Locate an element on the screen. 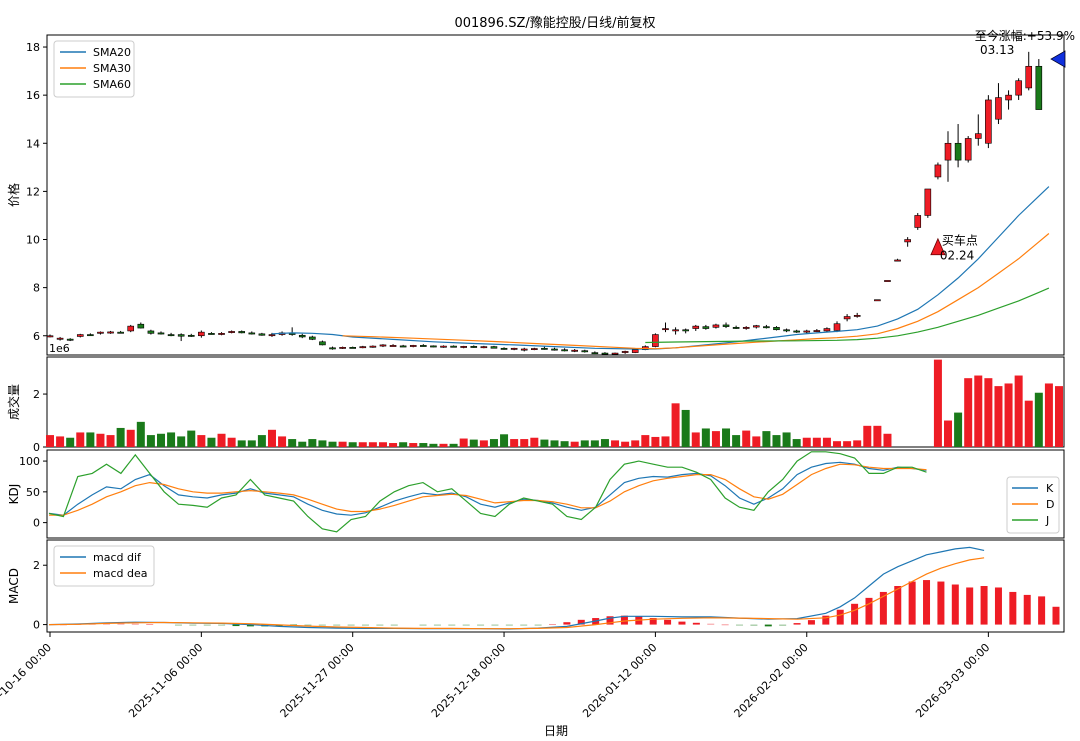 The width and height of the screenshot is (1080, 741). kdj-j-line is located at coordinates (487, 492).